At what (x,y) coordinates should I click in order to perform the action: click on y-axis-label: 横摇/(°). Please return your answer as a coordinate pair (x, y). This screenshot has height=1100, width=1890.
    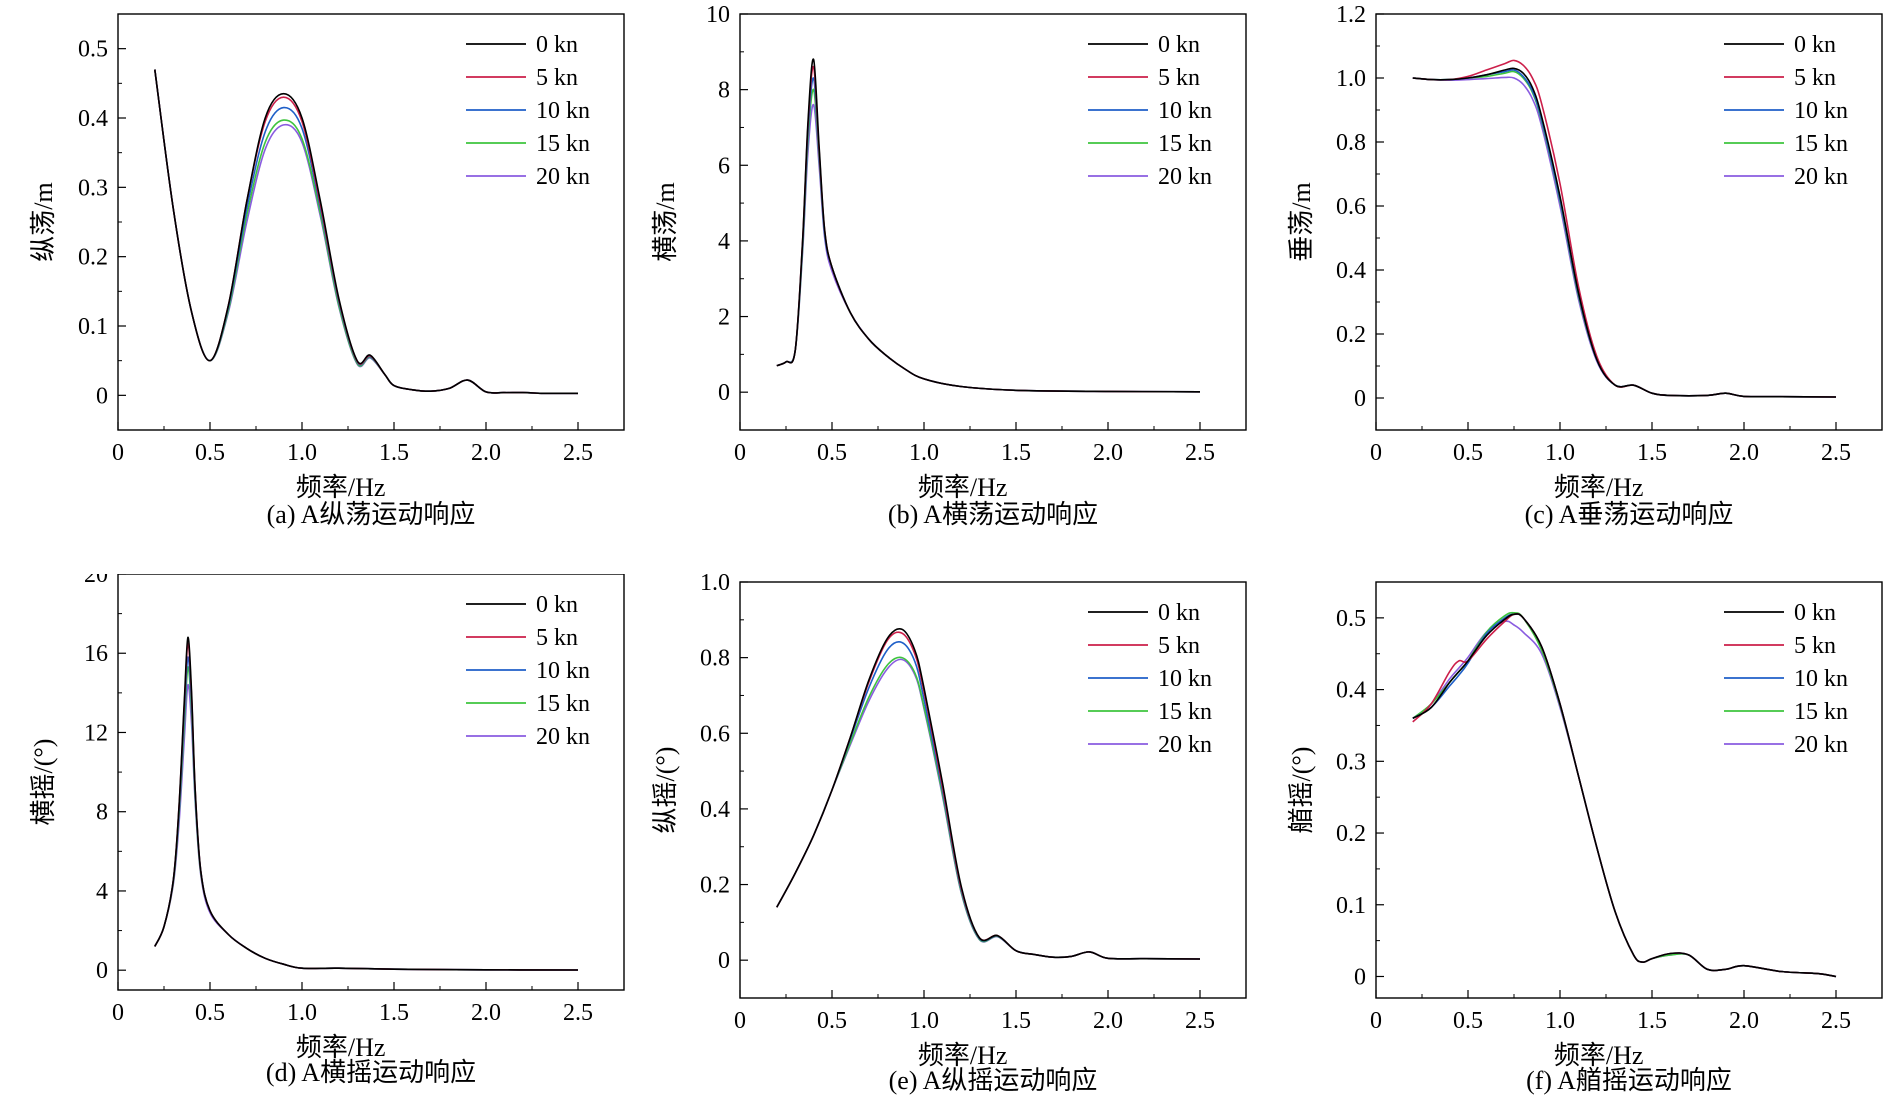
    Looking at the image, I should click on (43, 782).